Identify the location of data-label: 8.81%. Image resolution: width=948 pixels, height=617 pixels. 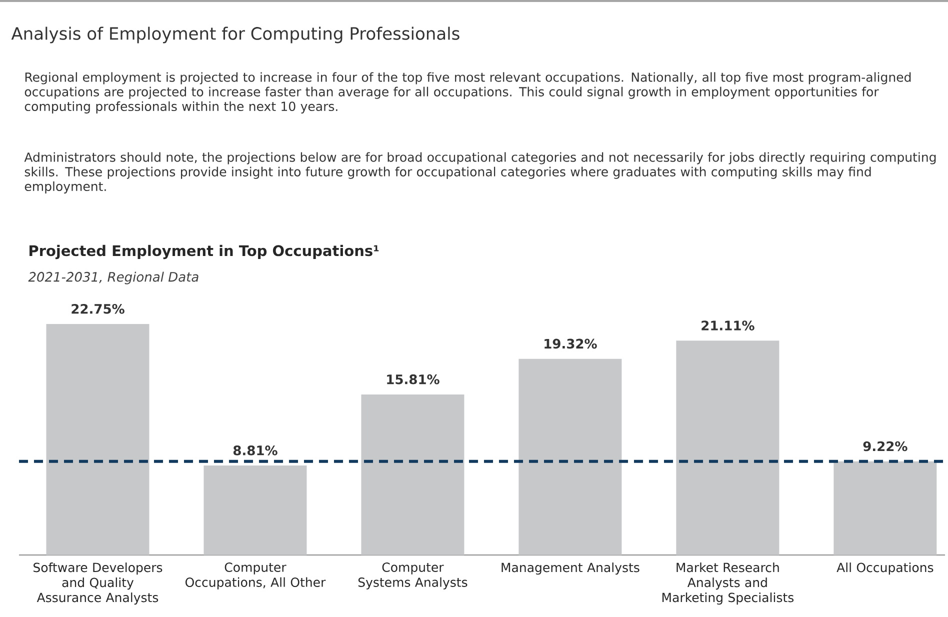
(255, 451).